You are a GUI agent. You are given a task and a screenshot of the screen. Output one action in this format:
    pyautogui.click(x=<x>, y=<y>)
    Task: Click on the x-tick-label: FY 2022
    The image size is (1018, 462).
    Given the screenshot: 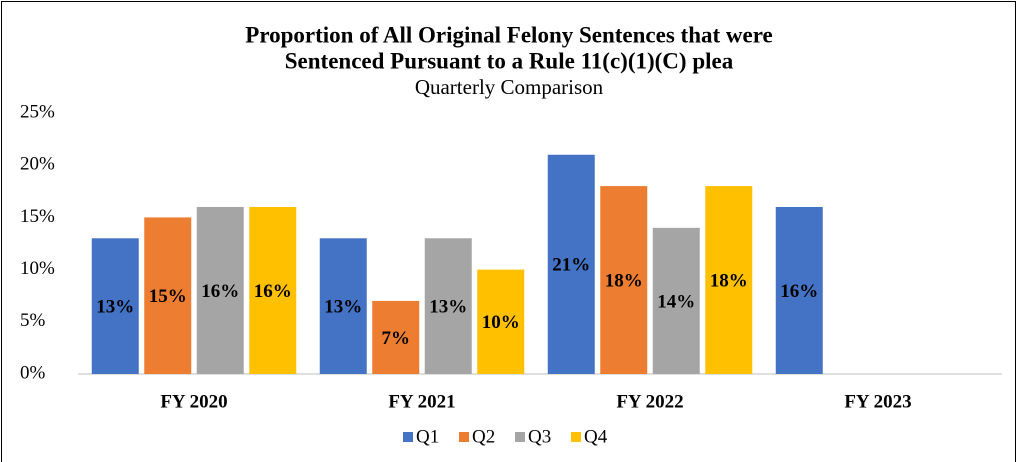 What is the action you would take?
    pyautogui.click(x=649, y=401)
    